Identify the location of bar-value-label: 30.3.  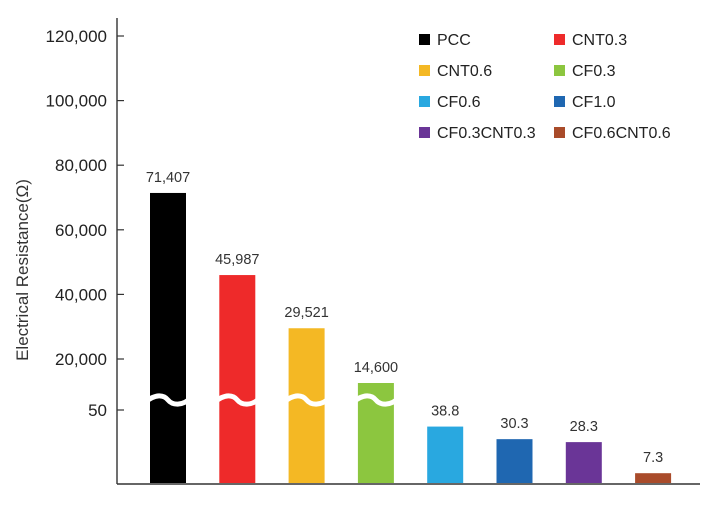
(514, 424).